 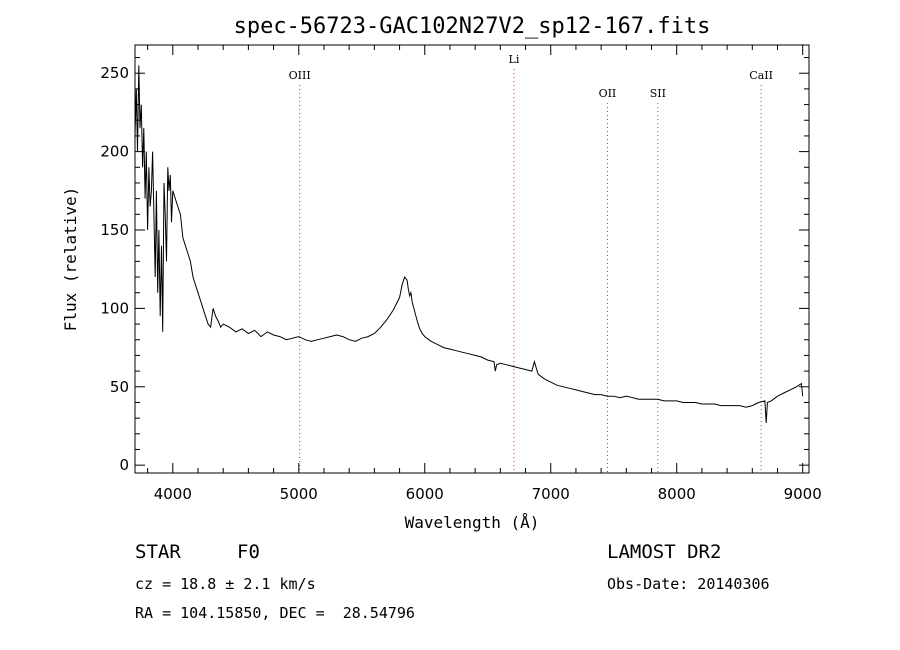 What do you see at coordinates (803, 494) in the screenshot?
I see `x-tick-label: 9000` at bounding box center [803, 494].